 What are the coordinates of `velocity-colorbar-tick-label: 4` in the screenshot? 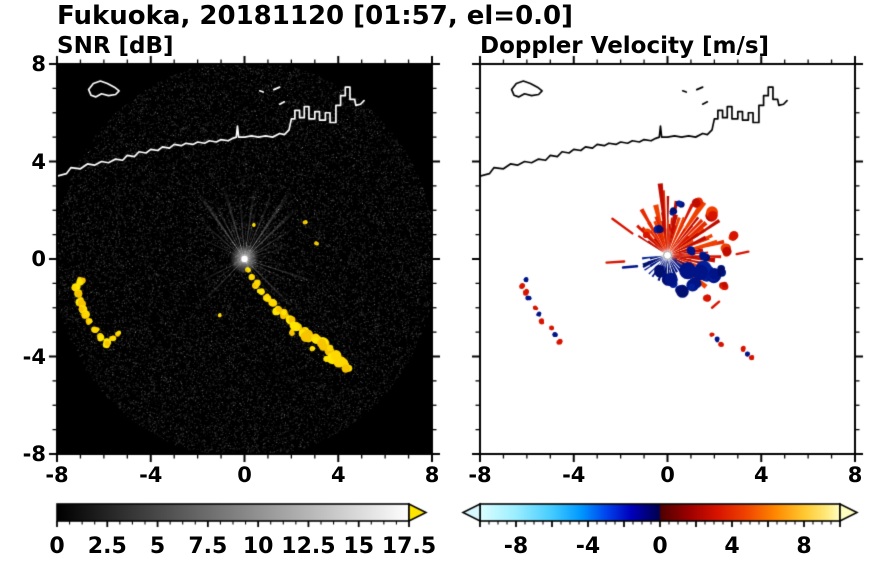 It's located at (732, 546).